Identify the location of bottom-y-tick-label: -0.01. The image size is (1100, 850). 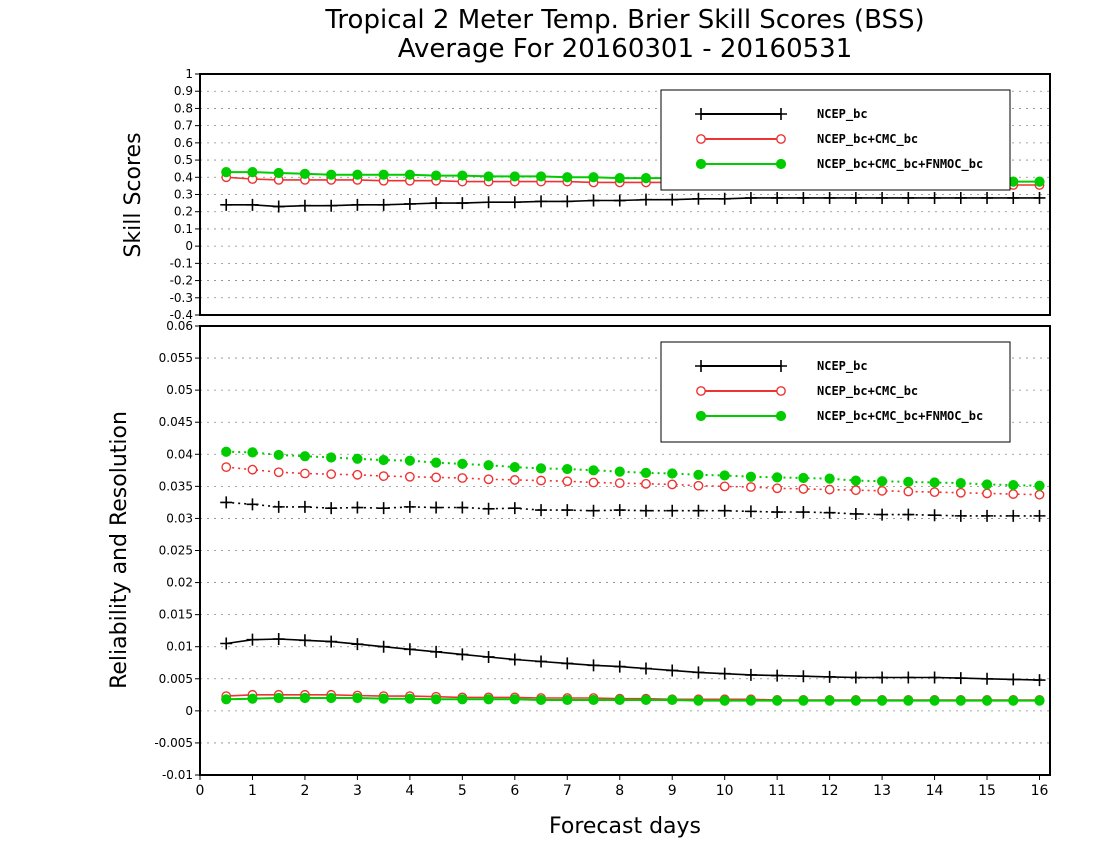
(177, 775).